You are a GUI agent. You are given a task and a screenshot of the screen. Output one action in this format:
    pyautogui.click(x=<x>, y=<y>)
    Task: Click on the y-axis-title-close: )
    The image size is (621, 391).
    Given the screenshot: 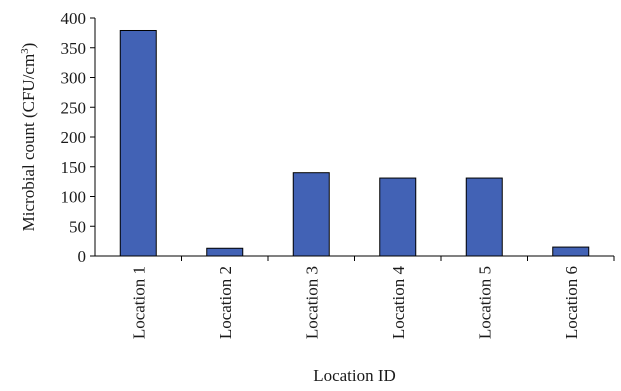 What is the action you would take?
    pyautogui.click(x=28, y=46)
    